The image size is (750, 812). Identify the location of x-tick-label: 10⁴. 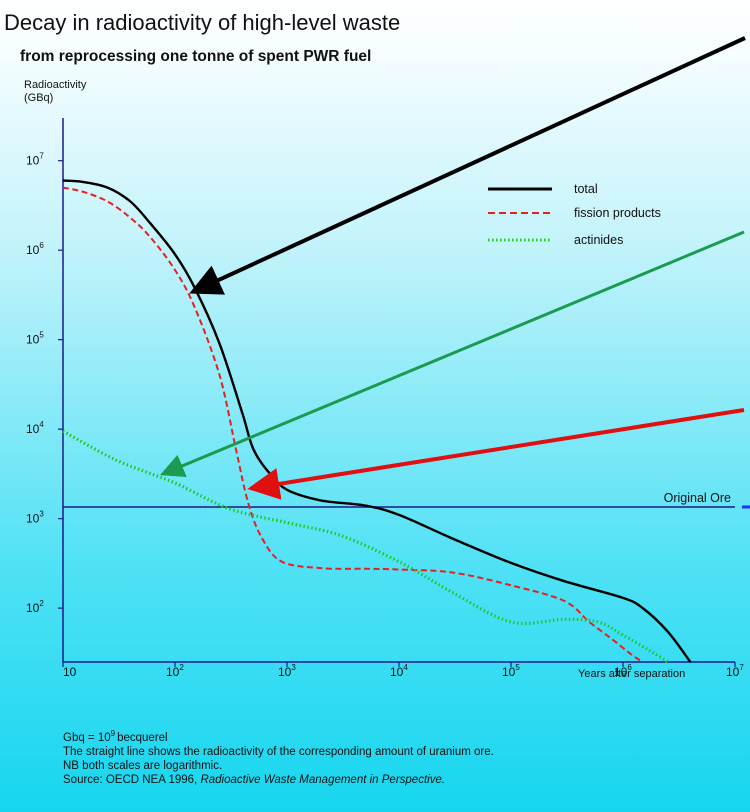
(399, 671).